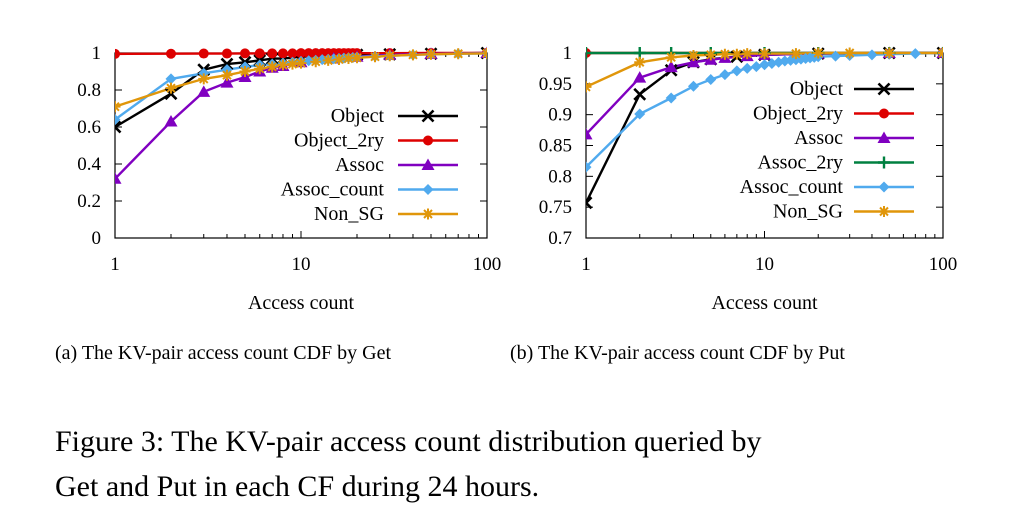 The height and width of the screenshot is (527, 1013). I want to click on chart-a-legend-object-2ry-label: Object_2ry, so click(339, 141).